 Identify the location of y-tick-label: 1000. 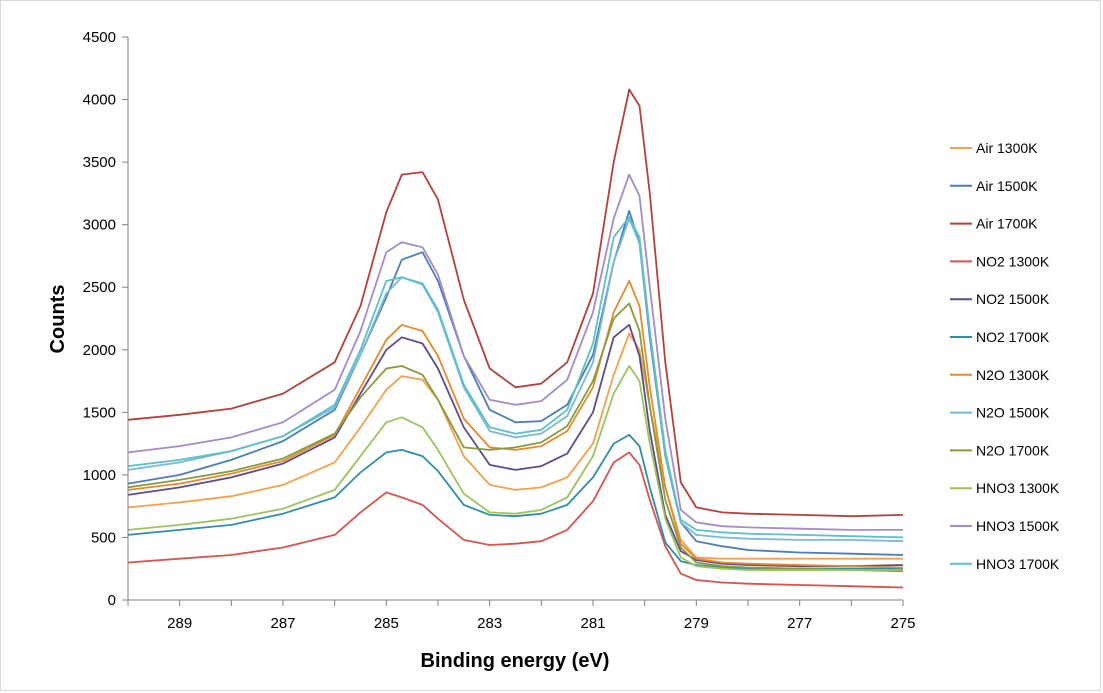
(99, 475).